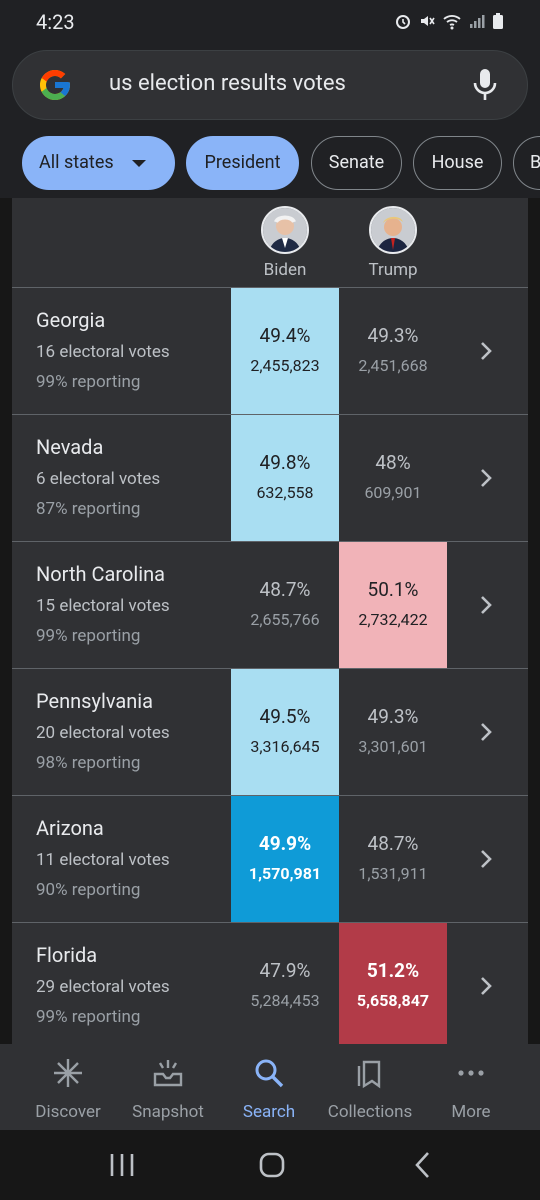 Image resolution: width=540 pixels, height=1200 pixels. I want to click on search-input: us election results votes, so click(227, 83).